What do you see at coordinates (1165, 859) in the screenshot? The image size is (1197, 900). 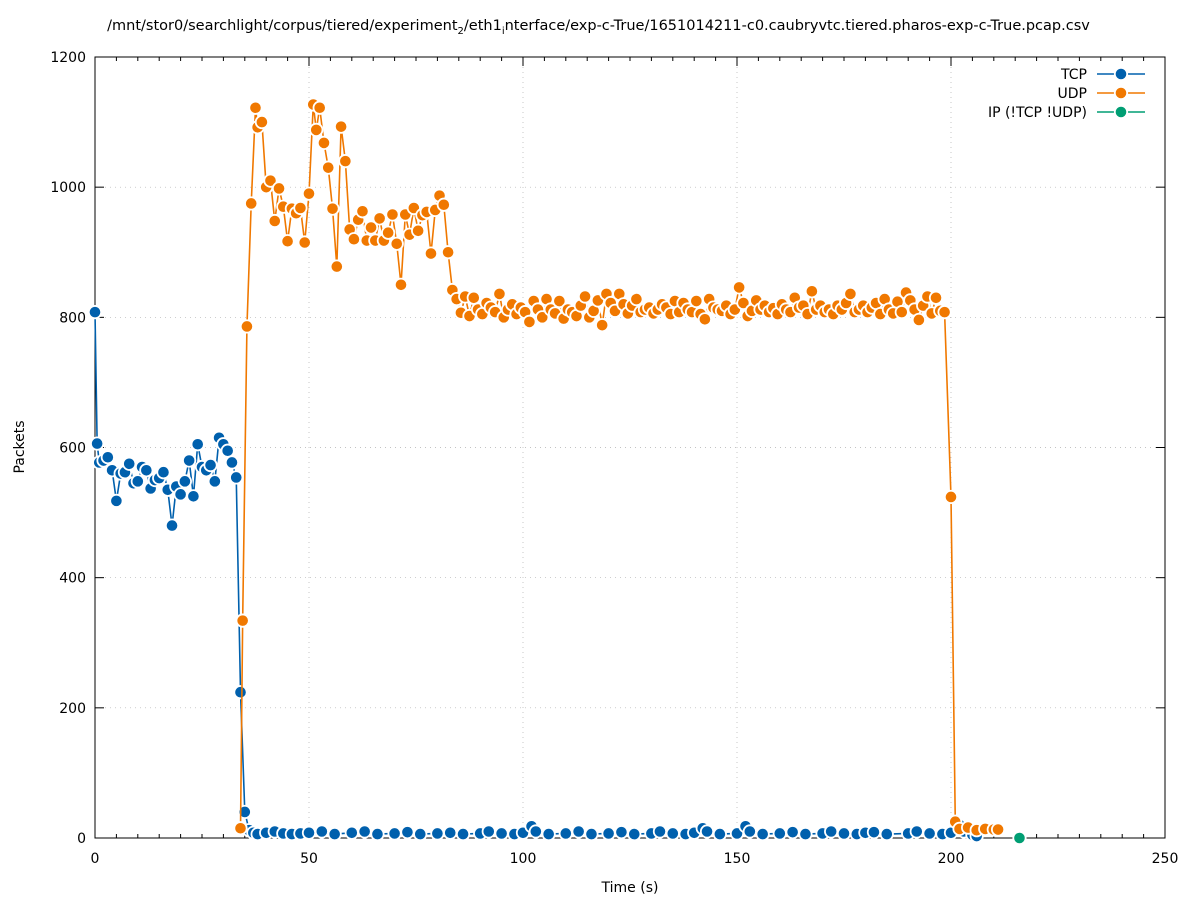 I see `x-tick-label: 250` at bounding box center [1165, 859].